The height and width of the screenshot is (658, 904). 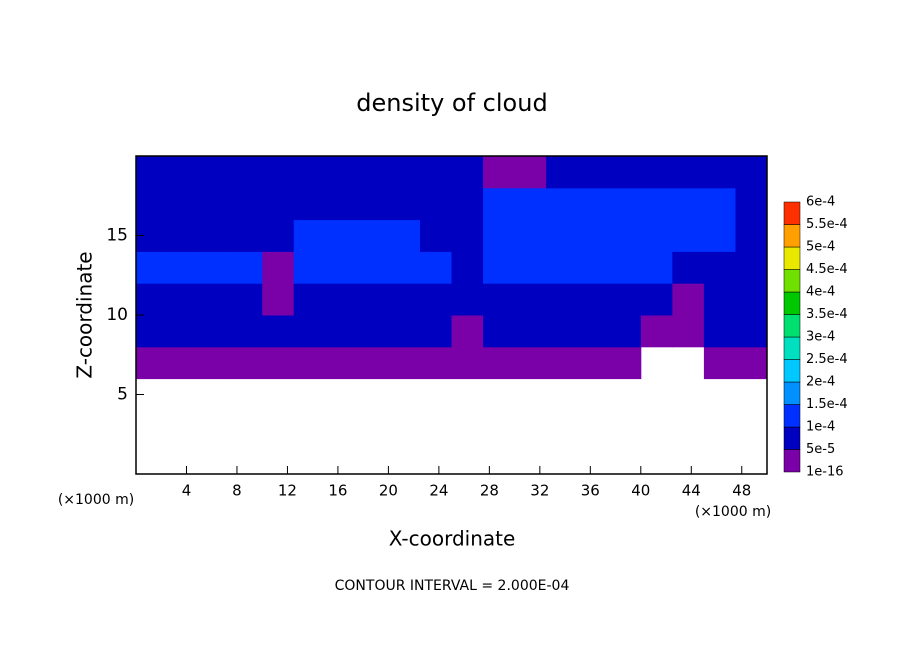 I want to click on x-tick-label: 36, so click(x=590, y=491).